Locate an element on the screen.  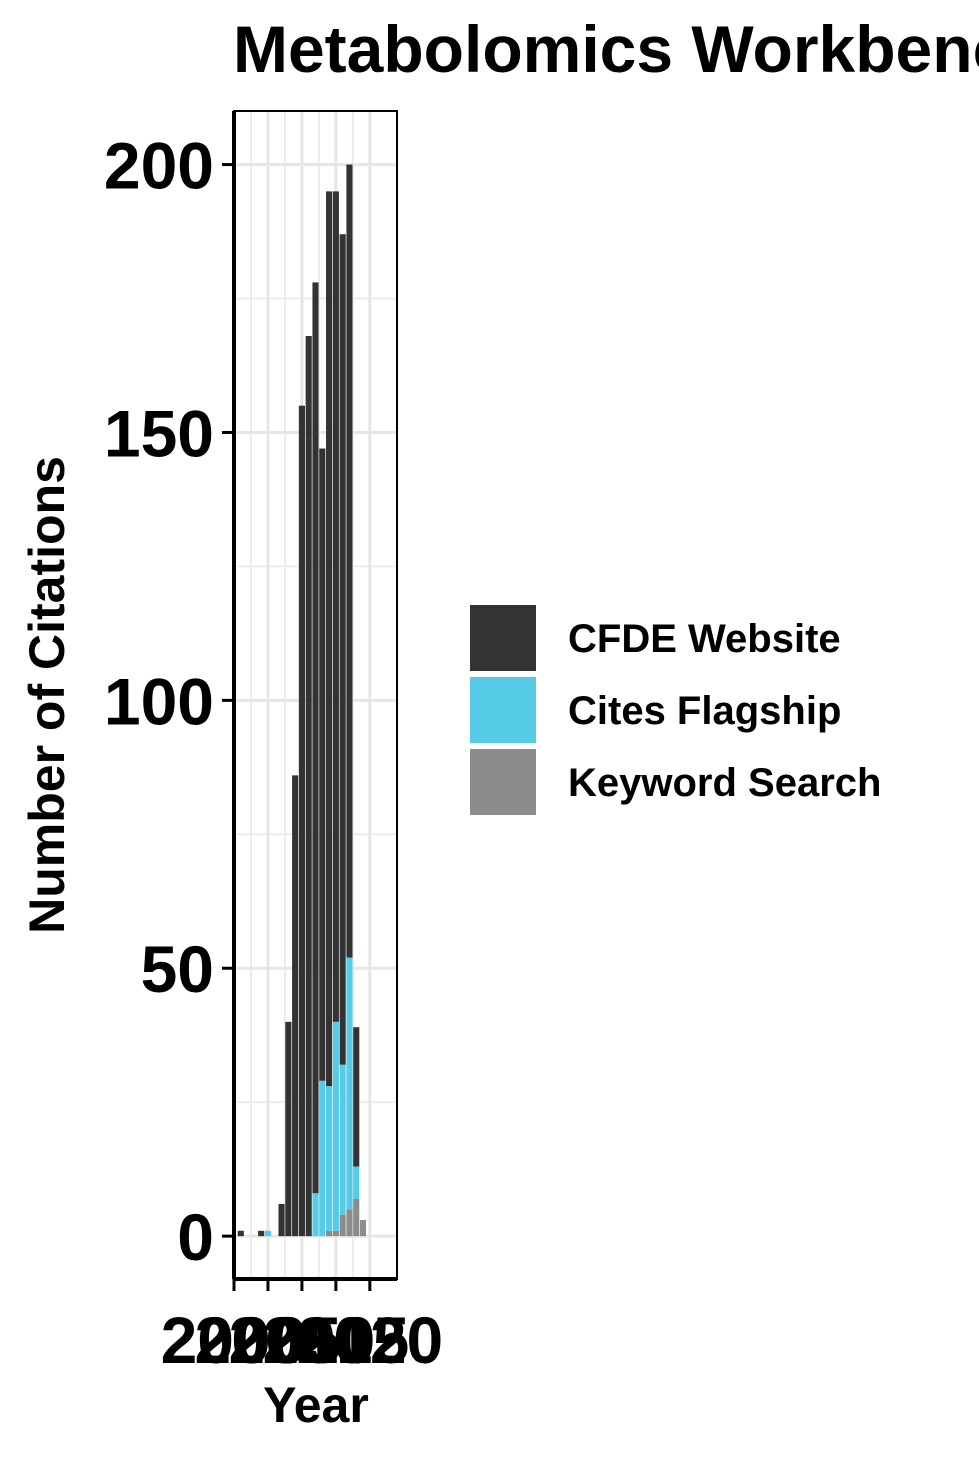
bar-cfde-website-2014 is located at coordinates (329, 639).